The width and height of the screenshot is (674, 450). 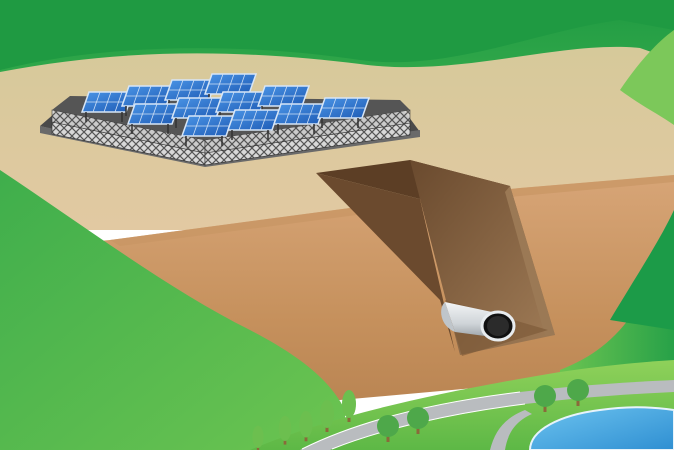 What do you see at coordinates (601, 428) in the screenshot?
I see `pond` at bounding box center [601, 428].